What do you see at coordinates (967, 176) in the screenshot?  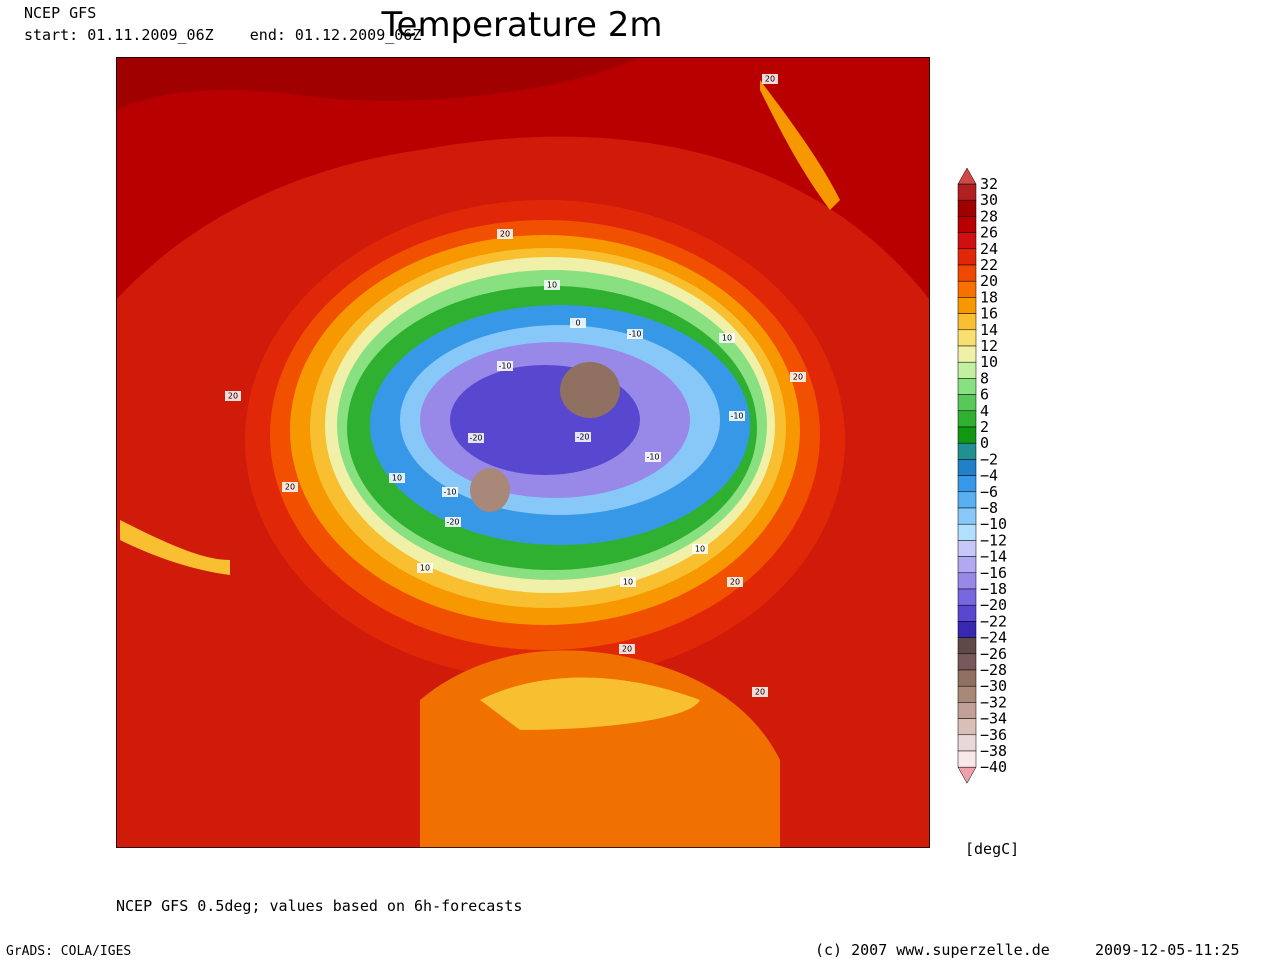 I see `colorbar-over` at bounding box center [967, 176].